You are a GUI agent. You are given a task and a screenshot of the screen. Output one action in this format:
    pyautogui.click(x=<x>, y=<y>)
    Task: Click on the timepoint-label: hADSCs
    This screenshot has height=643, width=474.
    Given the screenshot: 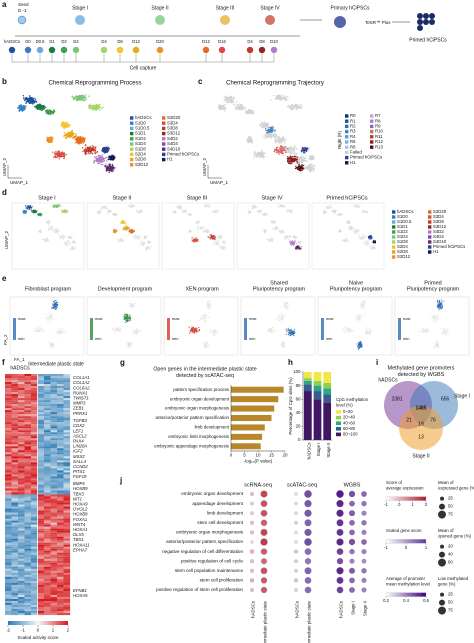 What is the action you would take?
    pyautogui.click(x=12, y=41)
    